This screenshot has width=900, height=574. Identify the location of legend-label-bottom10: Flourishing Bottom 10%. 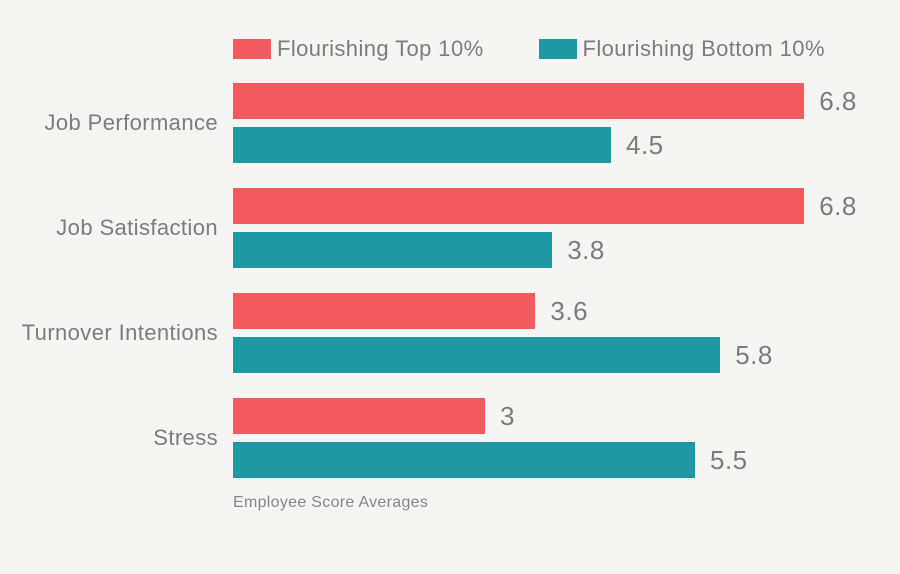
(703, 48).